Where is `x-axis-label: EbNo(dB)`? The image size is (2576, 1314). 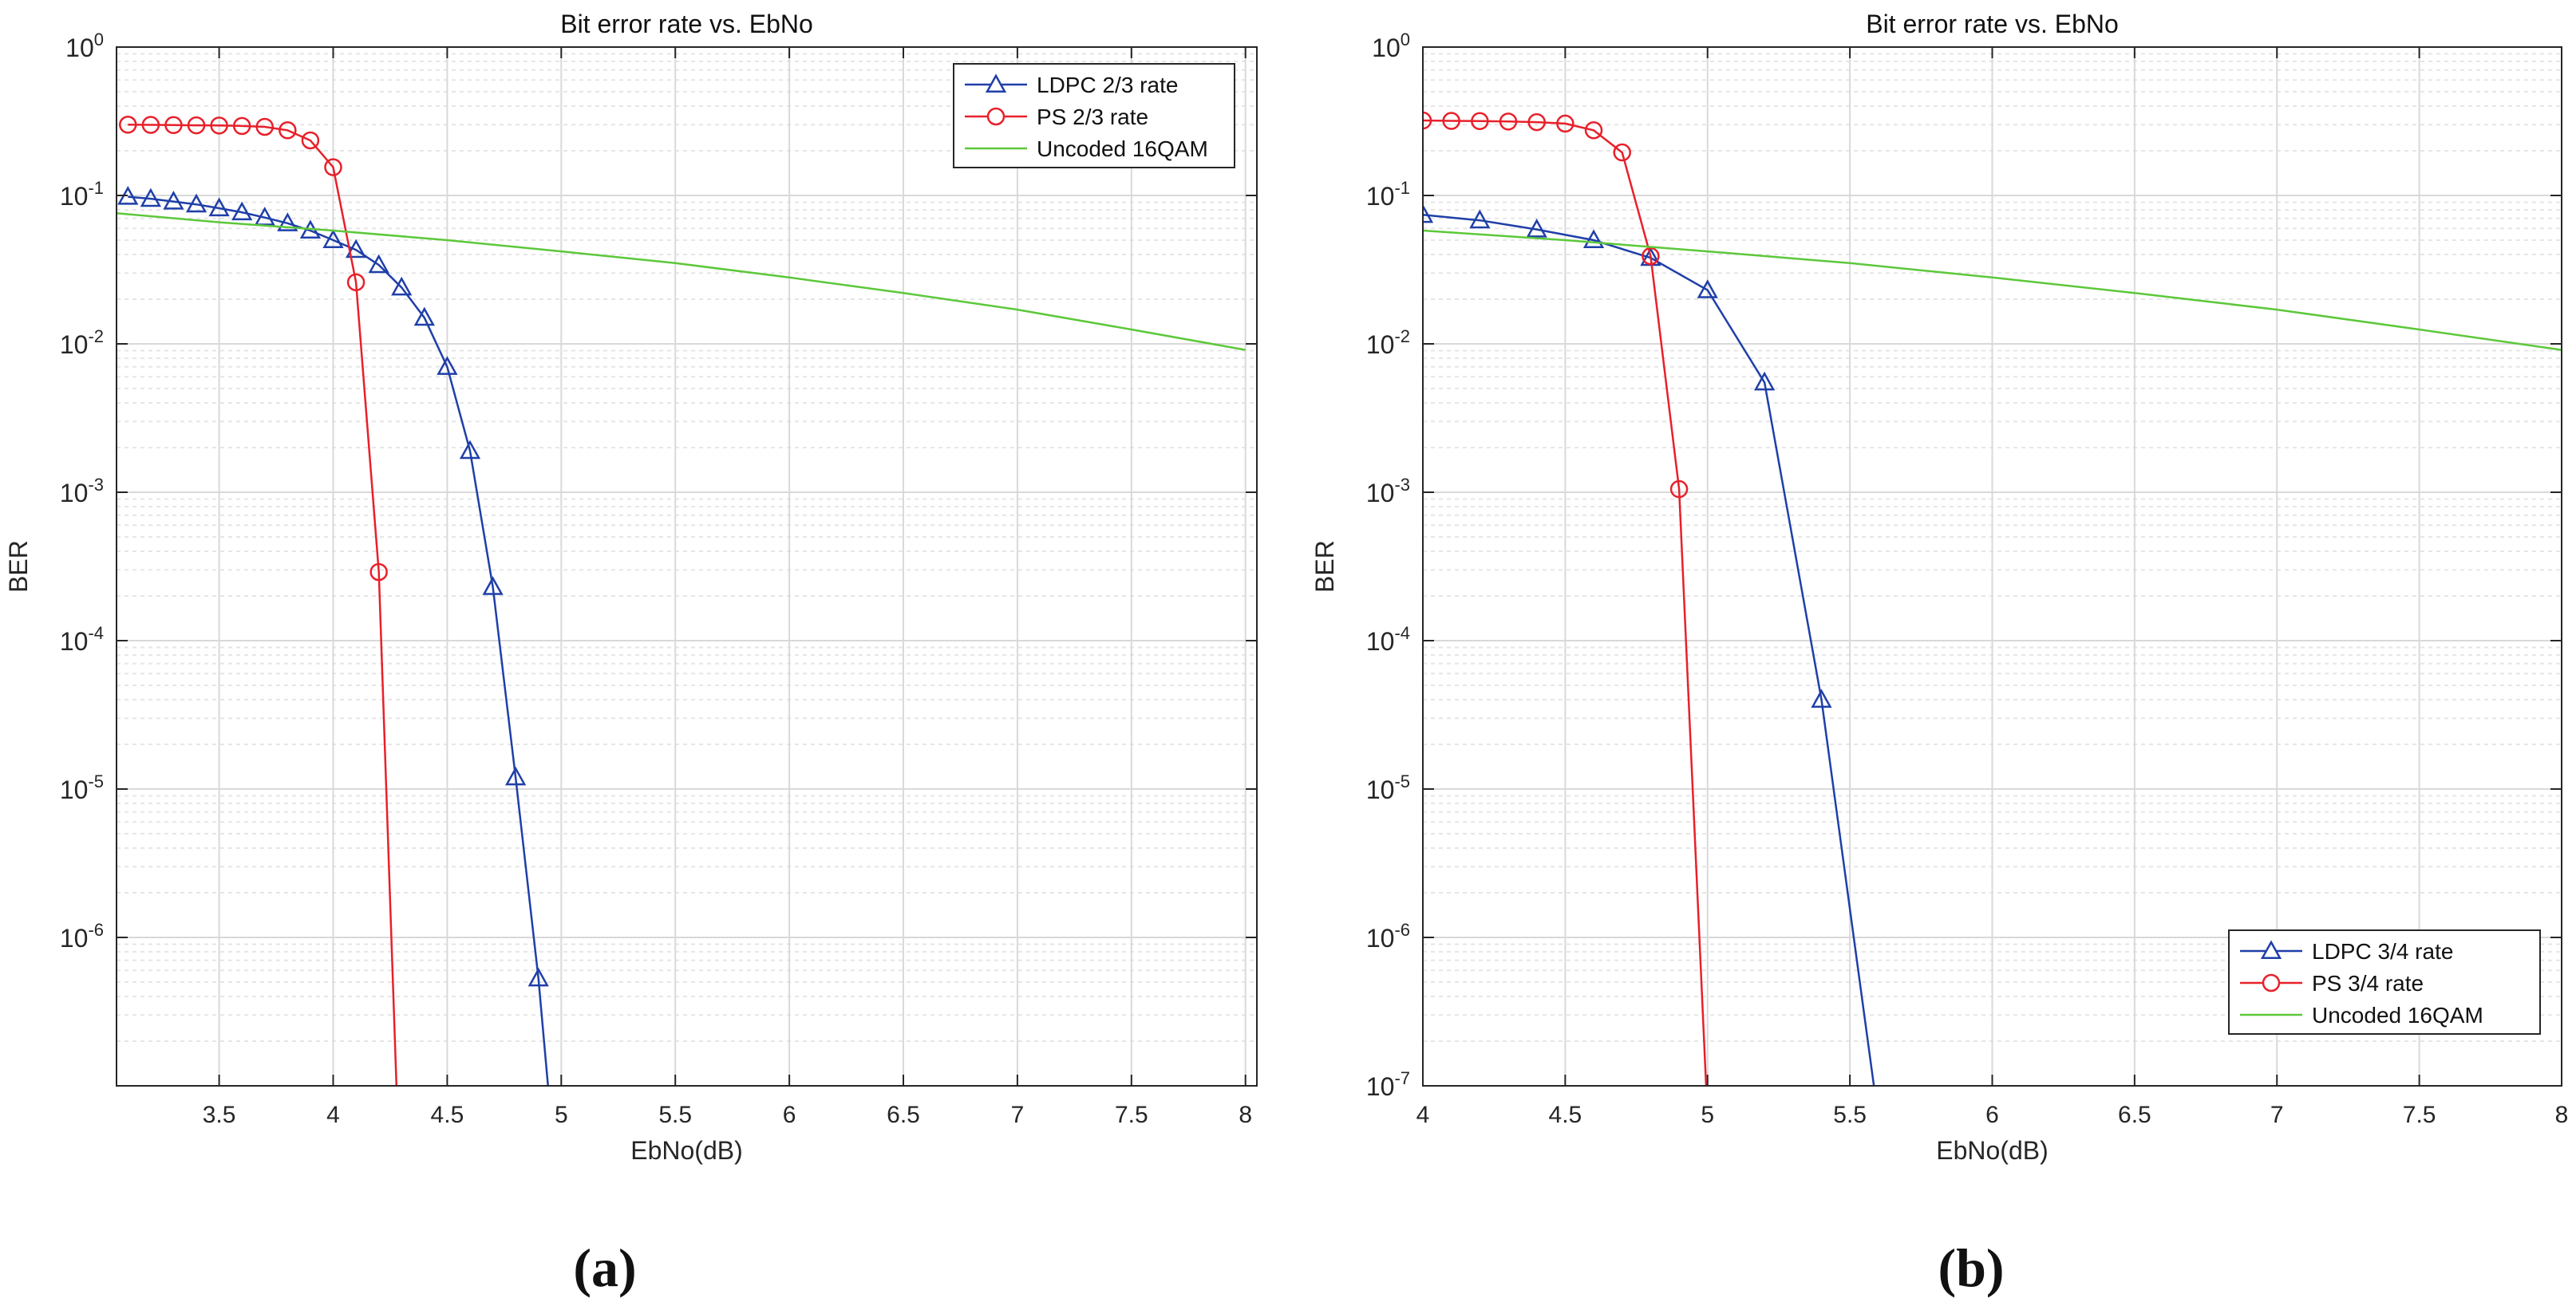 x-axis-label: EbNo(dB) is located at coordinates (1992, 1150).